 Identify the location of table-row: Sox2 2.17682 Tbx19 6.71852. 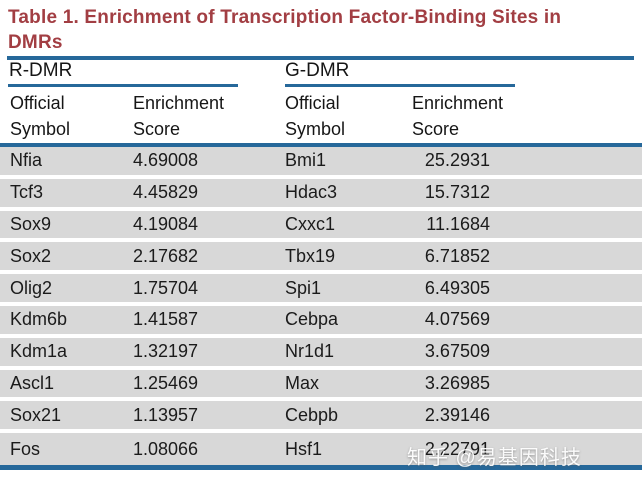
(321, 258).